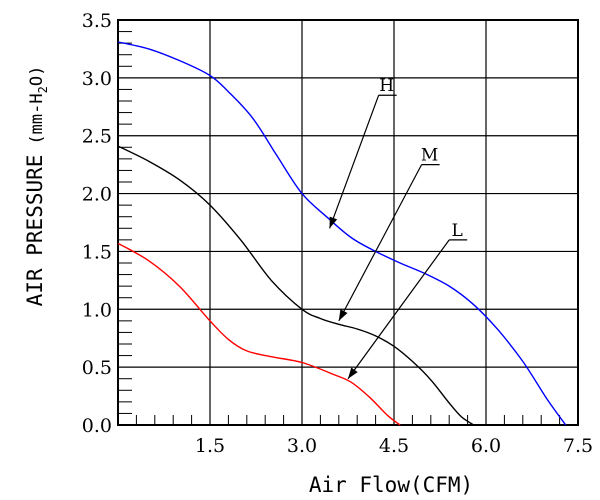 The image size is (600, 500). Describe the element at coordinates (97, 195) in the screenshot. I see `y-tick-label: 2.0` at that location.